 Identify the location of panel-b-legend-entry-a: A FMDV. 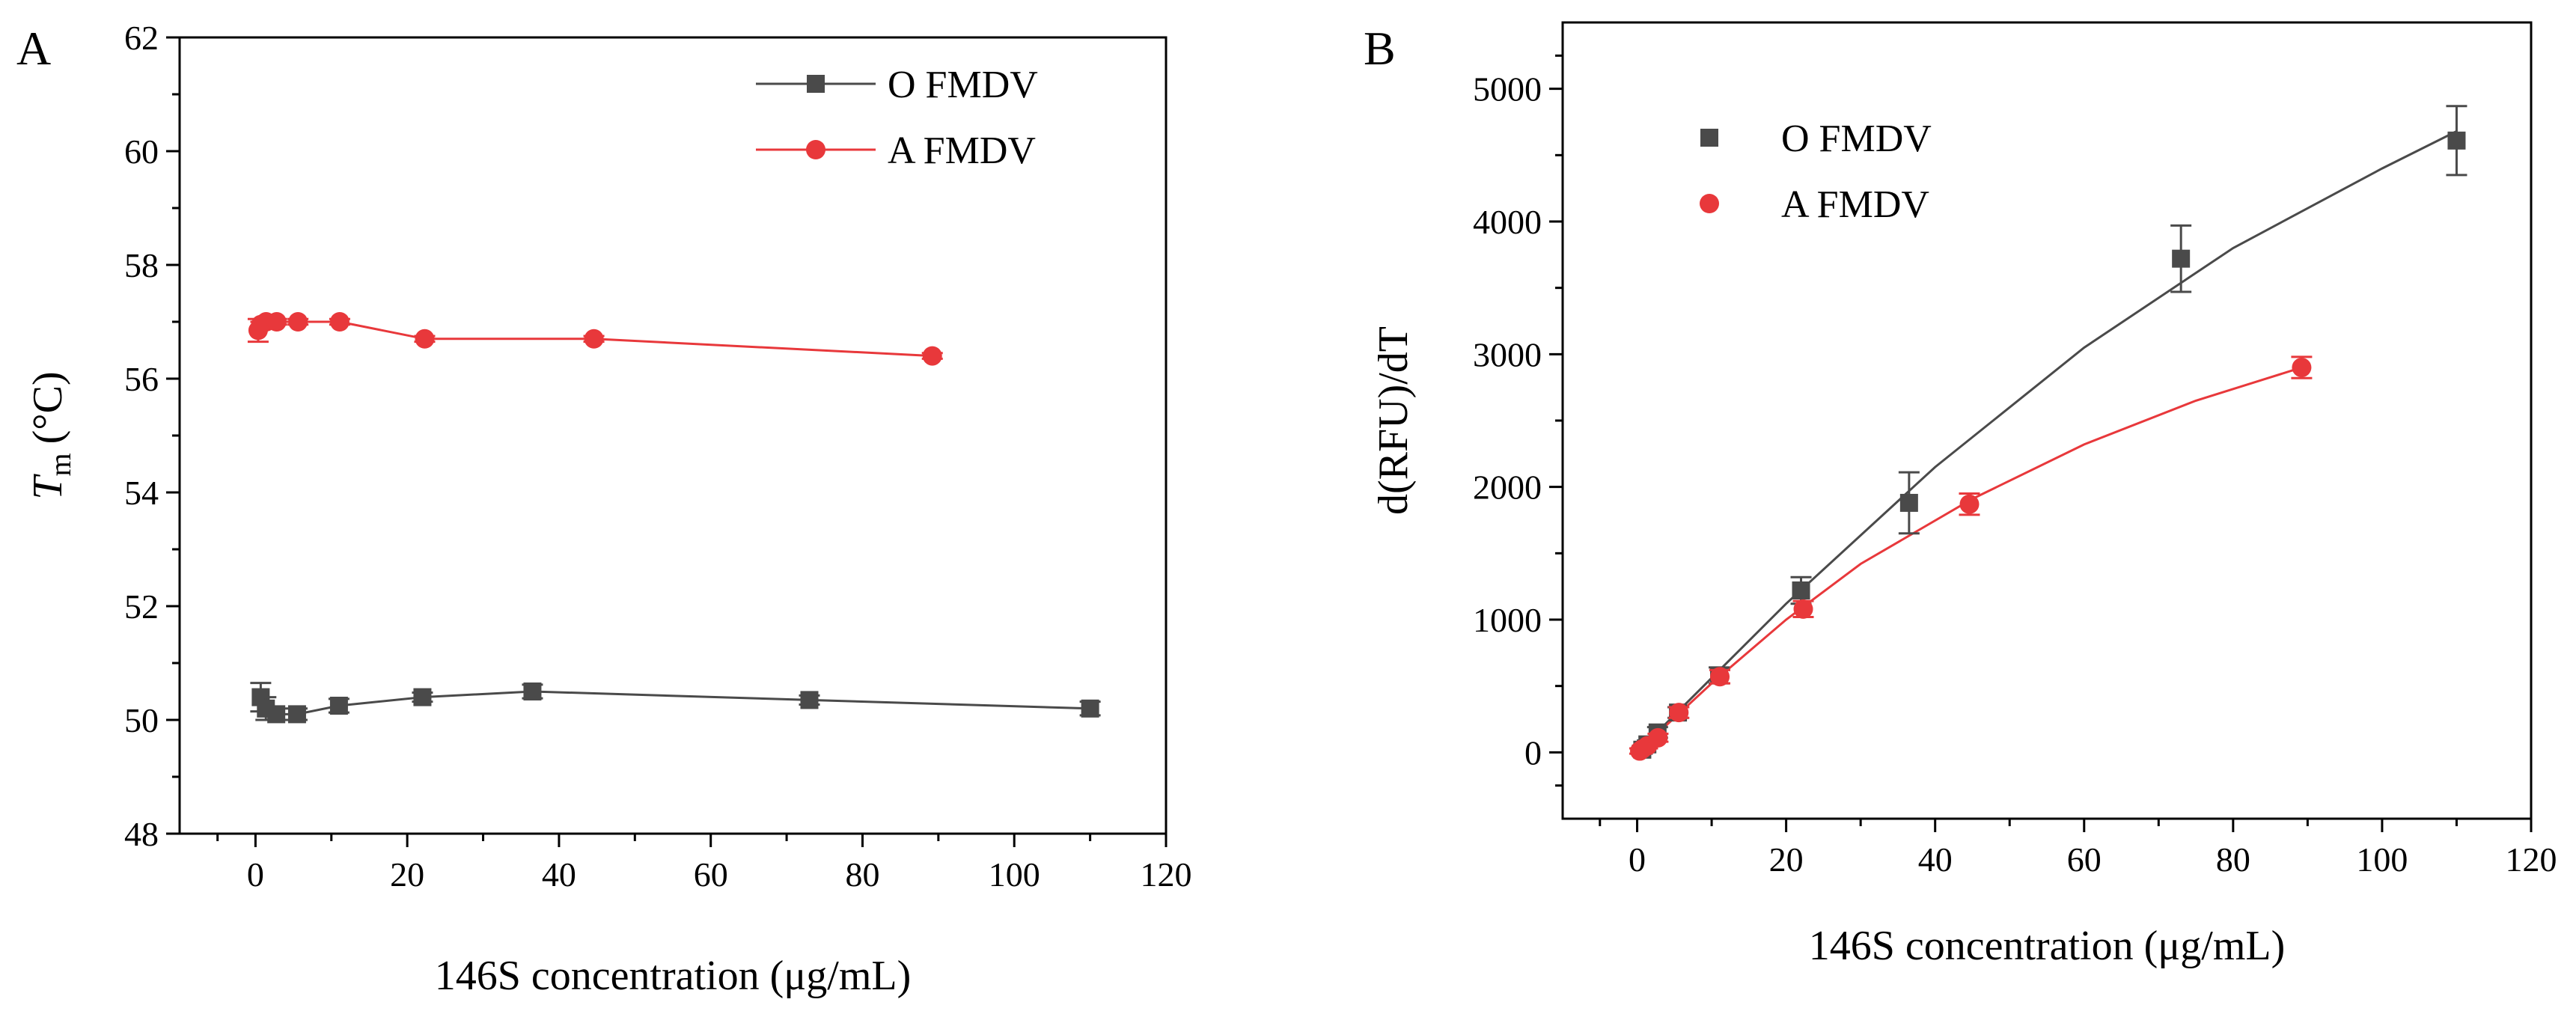
(1815, 204).